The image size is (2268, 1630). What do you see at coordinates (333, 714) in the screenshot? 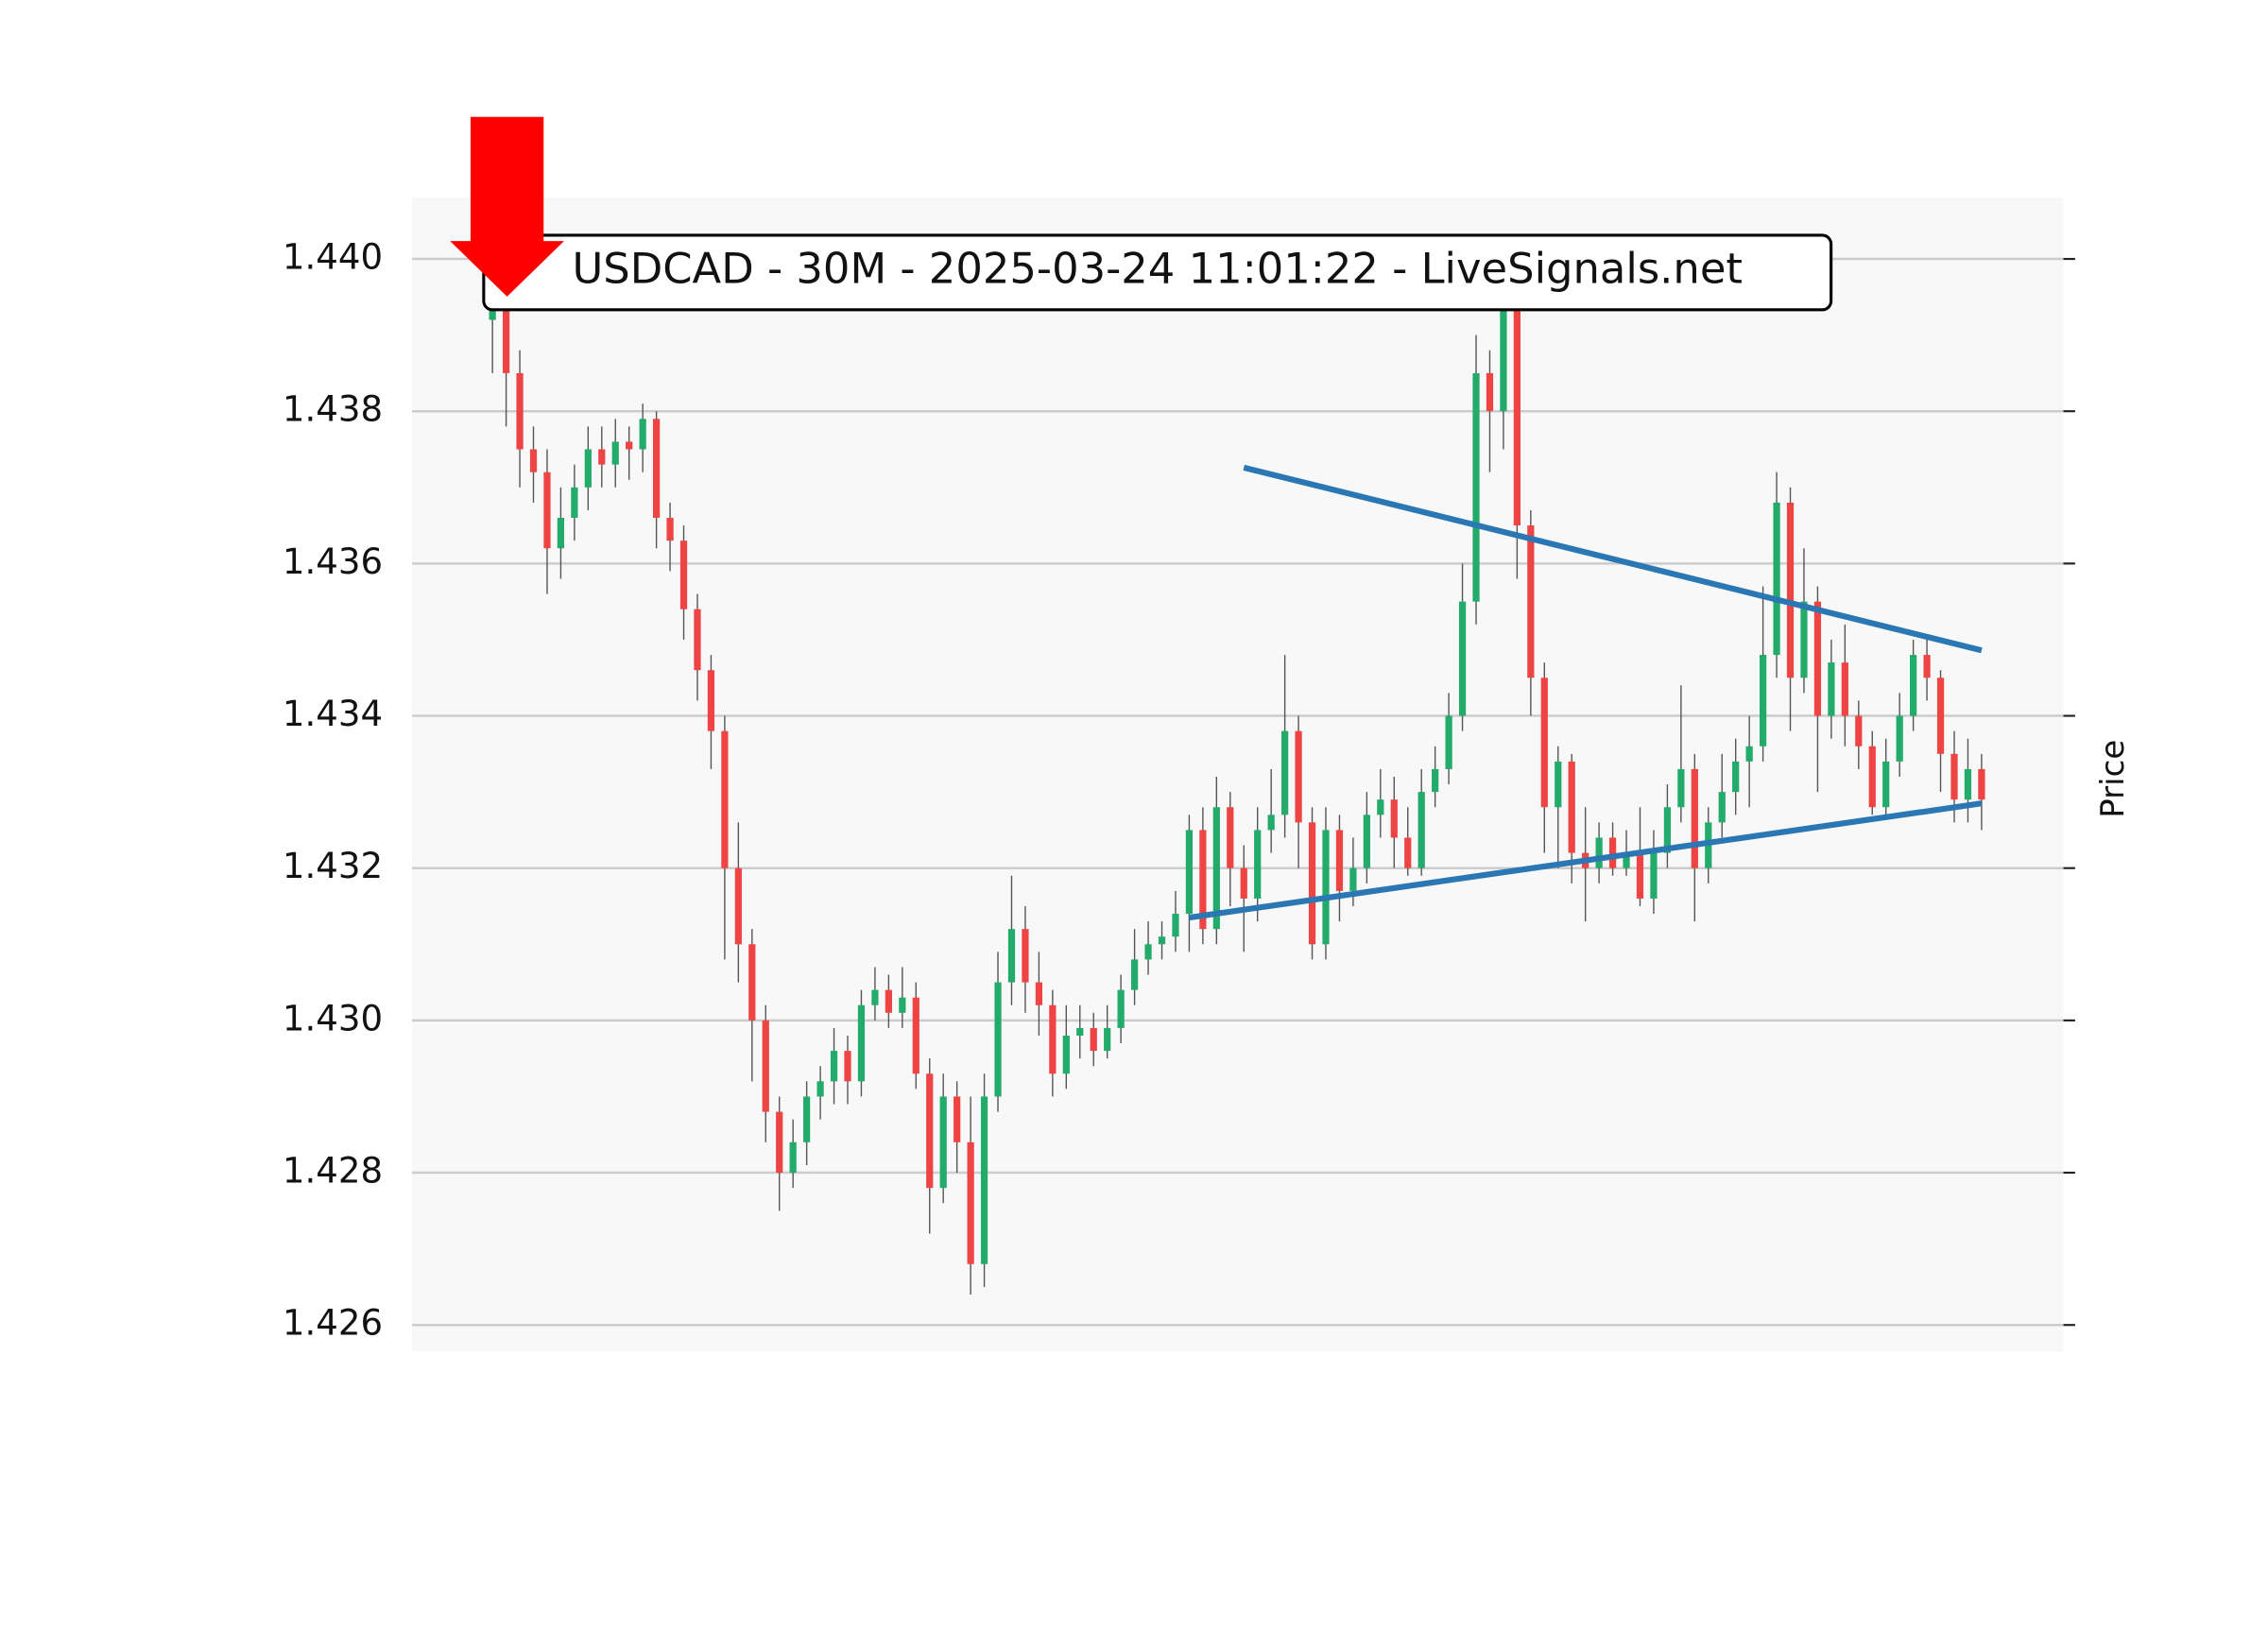
I see `y-tick-label: 1.434` at bounding box center [333, 714].